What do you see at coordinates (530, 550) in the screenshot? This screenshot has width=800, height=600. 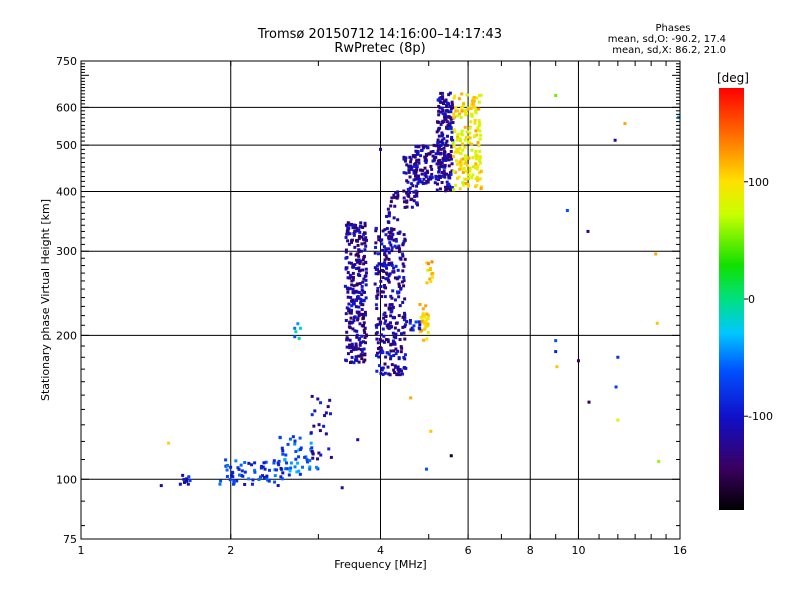 I see `x-tick-label: 8` at bounding box center [530, 550].